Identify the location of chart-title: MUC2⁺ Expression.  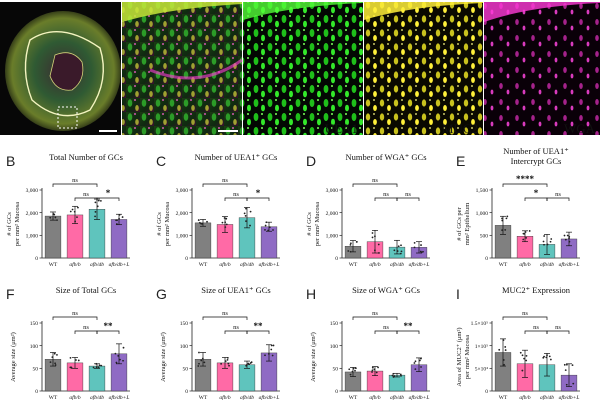
(536, 290).